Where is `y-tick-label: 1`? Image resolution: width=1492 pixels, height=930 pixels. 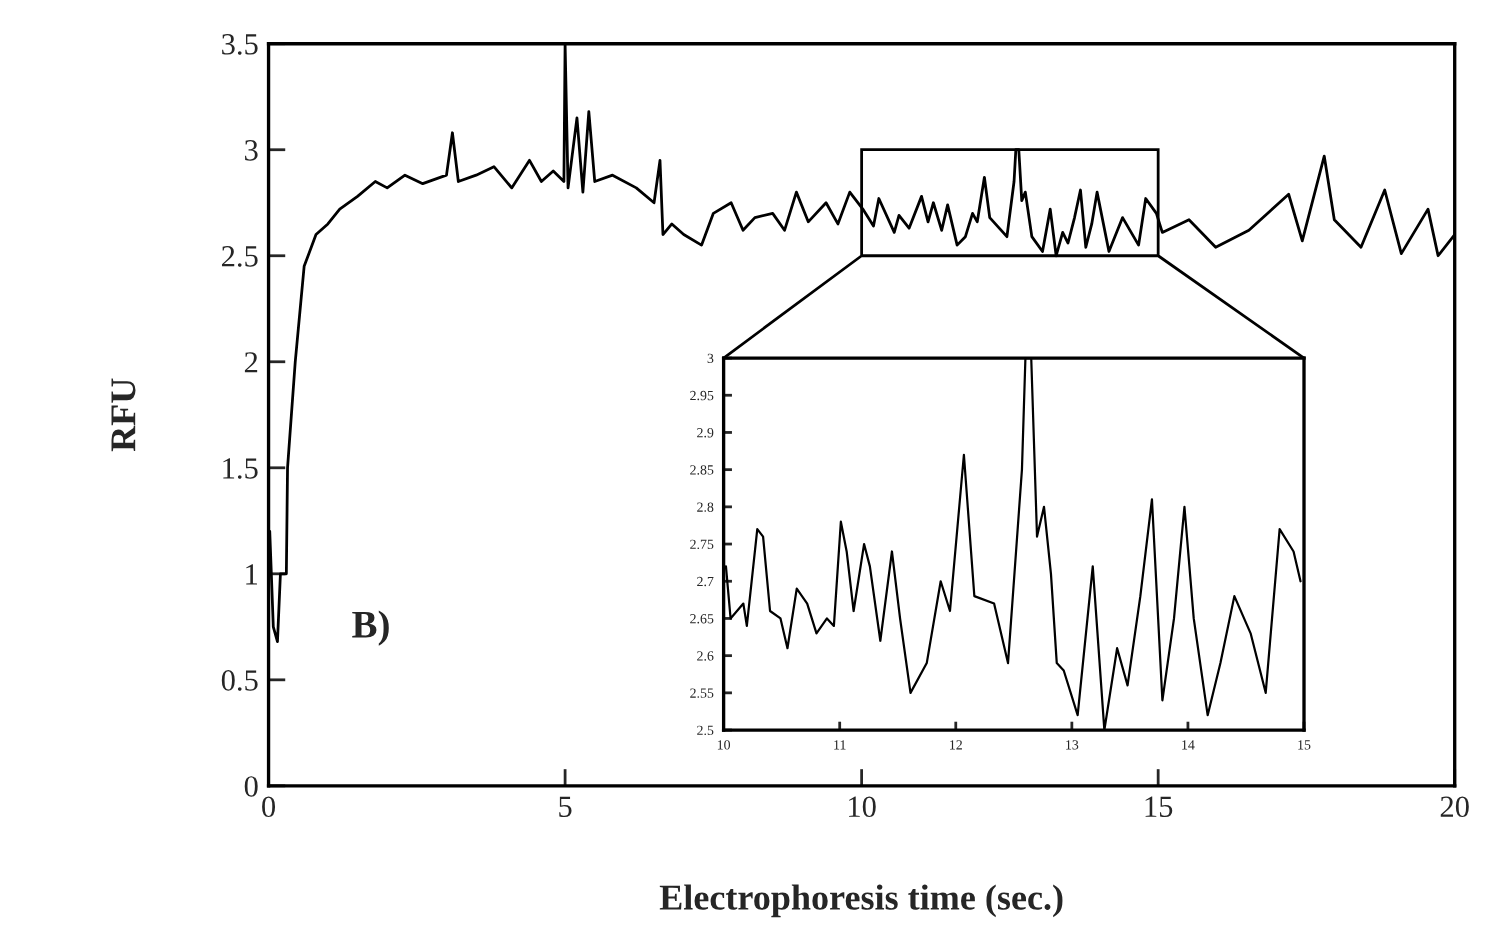 y-tick-label: 1 is located at coordinates (251, 574).